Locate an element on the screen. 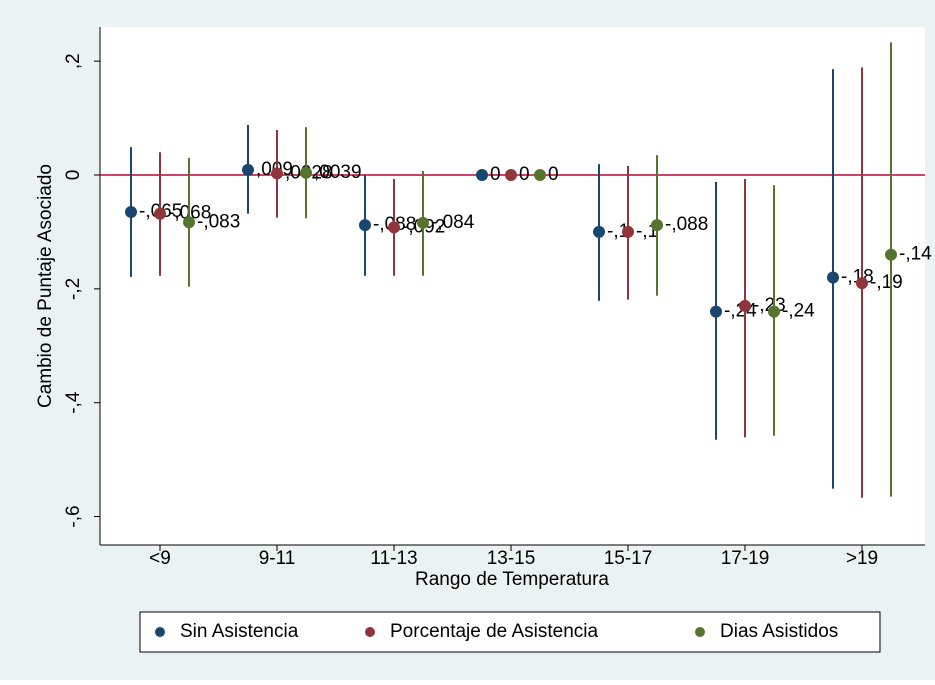 This screenshot has height=685, width=935. x-axis-title: Rango de Temperatura is located at coordinates (512, 579).